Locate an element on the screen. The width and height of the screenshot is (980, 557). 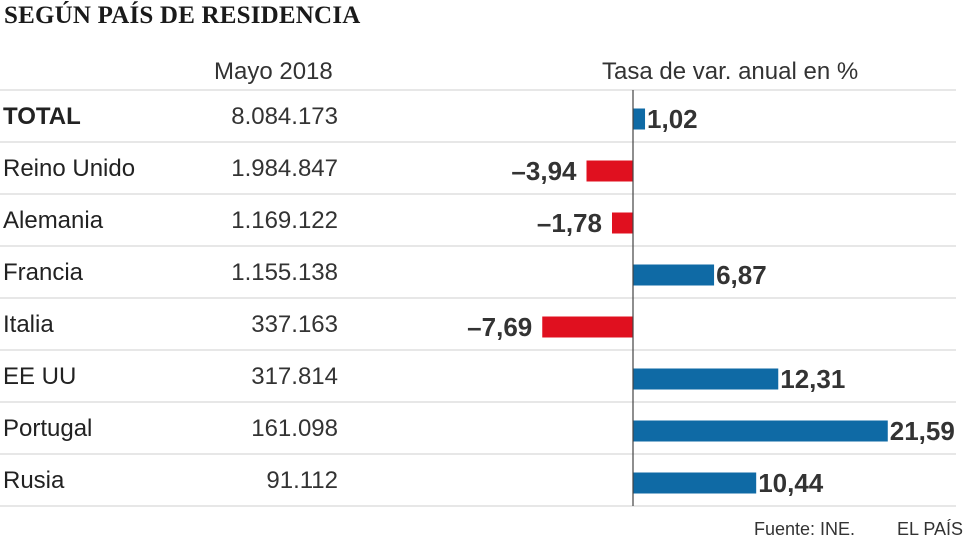
value-label: 1.155.138 is located at coordinates (284, 272).